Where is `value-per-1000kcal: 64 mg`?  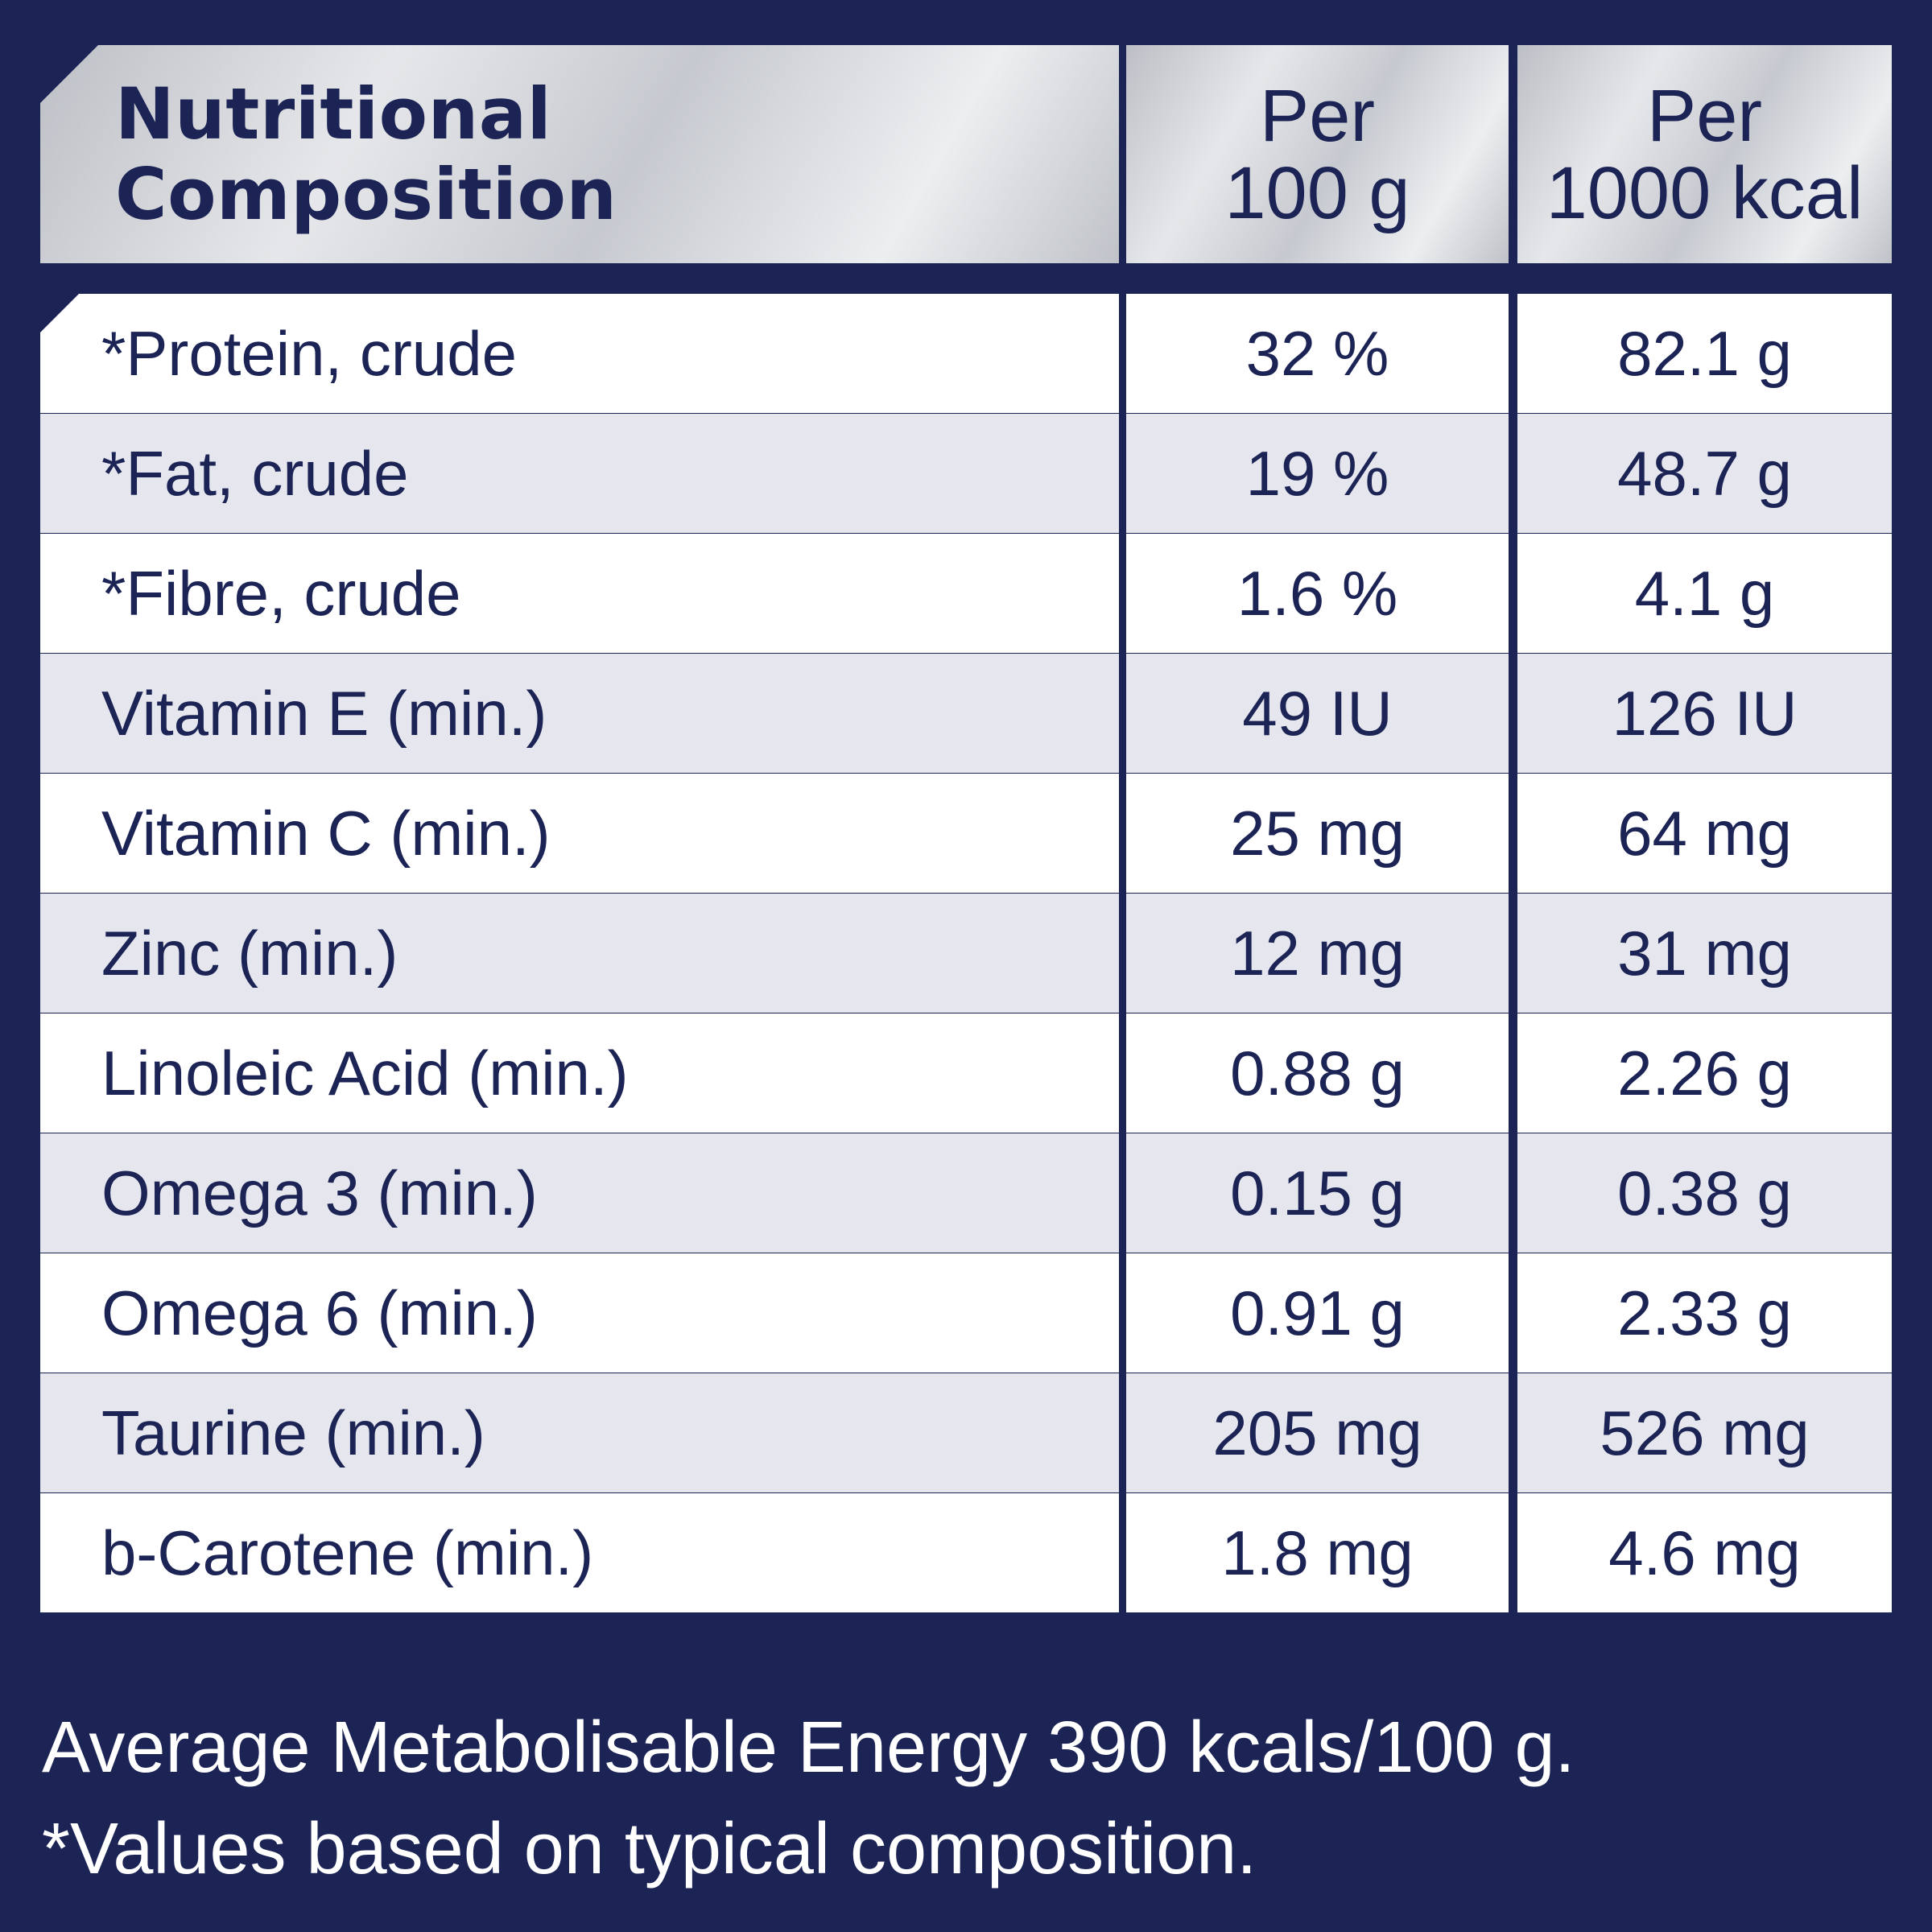 value-per-1000kcal: 64 mg is located at coordinates (1704, 833).